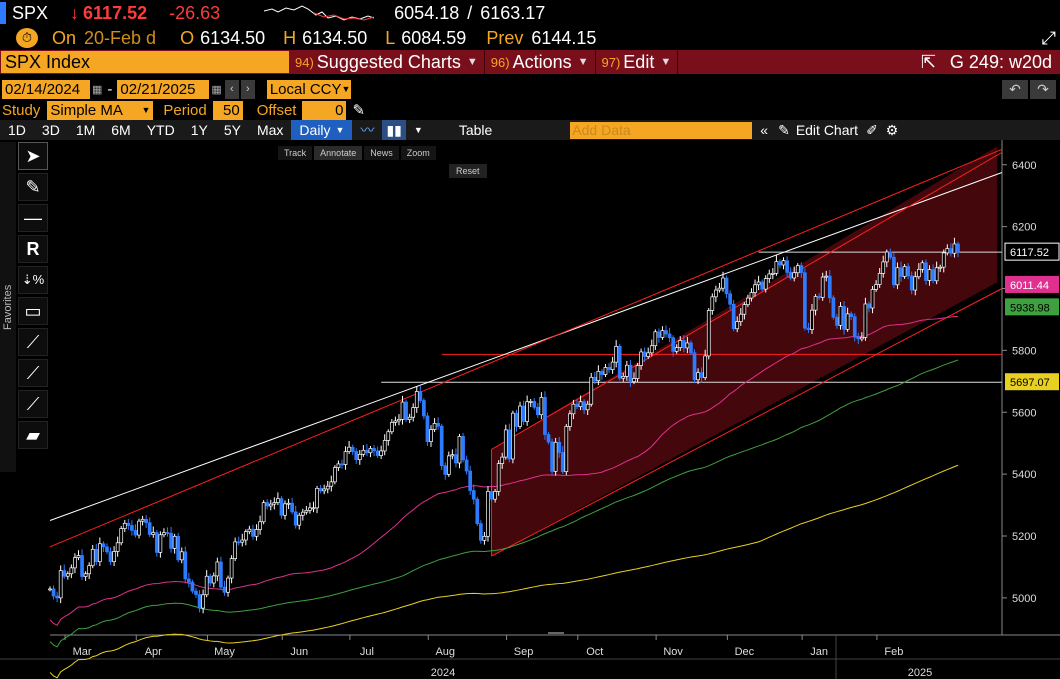 The height and width of the screenshot is (679, 1060). I want to click on x-tick-label: Oct, so click(594, 652).